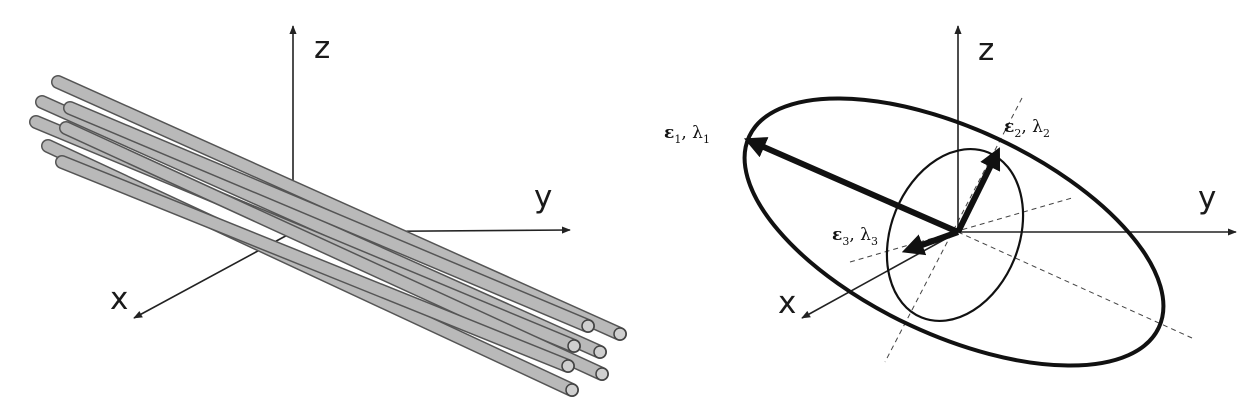 The image size is (1259, 411). What do you see at coordinates (1207, 198) in the screenshot?
I see `right-y-label: y` at bounding box center [1207, 198].